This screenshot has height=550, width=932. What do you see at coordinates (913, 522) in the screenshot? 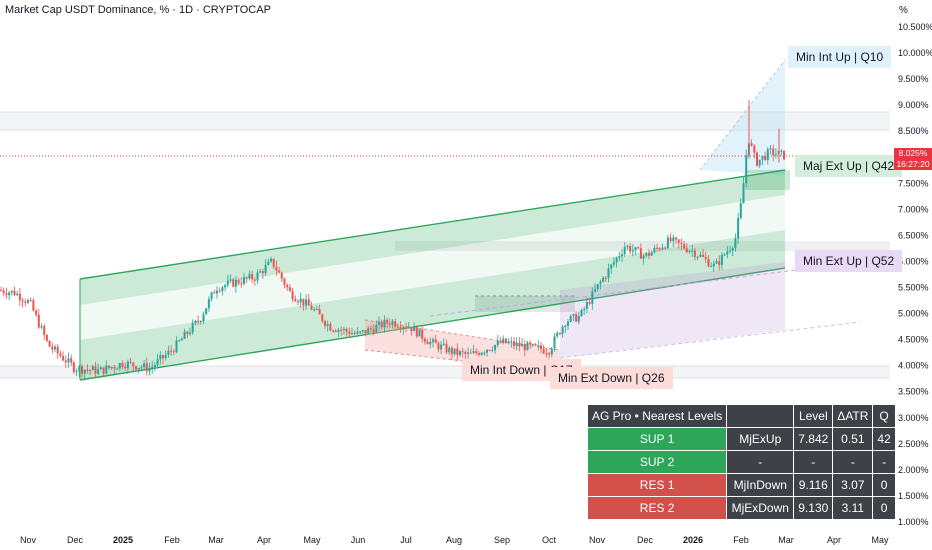
I see `y-tick-label: 1.000%` at bounding box center [913, 522].